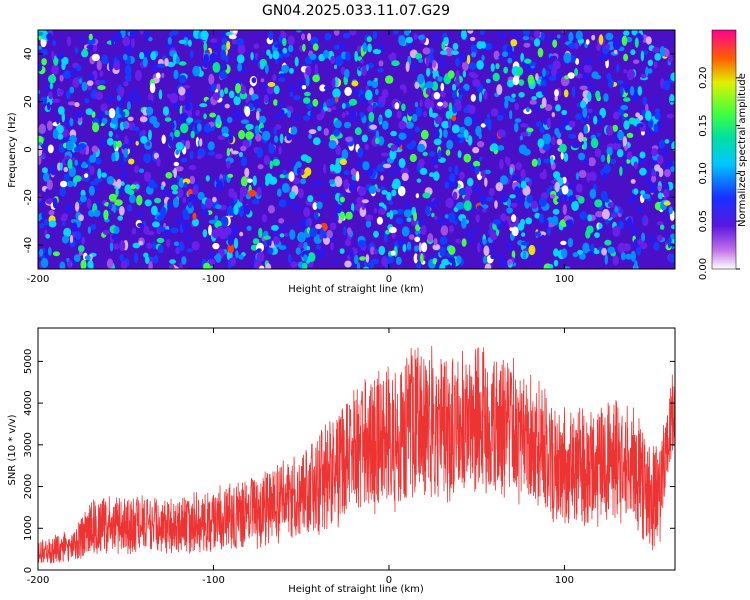 Image resolution: width=750 pixels, height=600 pixels. What do you see at coordinates (564, 580) in the screenshot?
I see `snr-x-tick-label: 100` at bounding box center [564, 580].